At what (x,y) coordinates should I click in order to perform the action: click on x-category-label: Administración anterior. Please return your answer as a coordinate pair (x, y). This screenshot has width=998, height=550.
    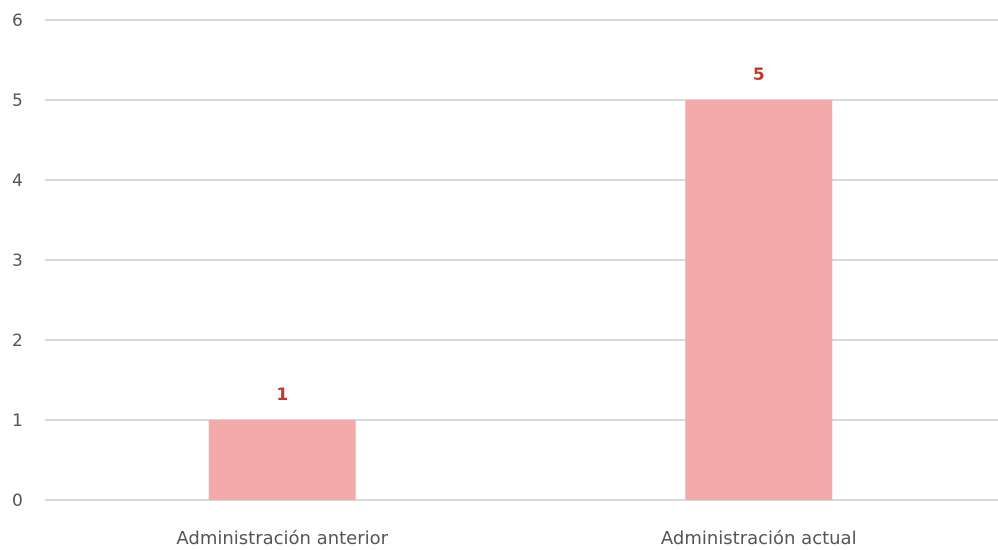
    Looking at the image, I should click on (282, 538).